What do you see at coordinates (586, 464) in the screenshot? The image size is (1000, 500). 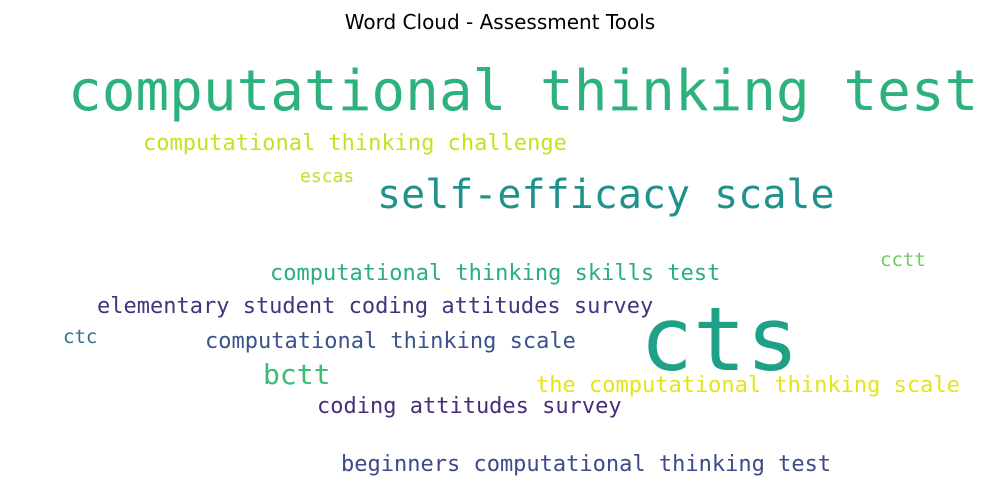 I see `word-beginners-computational-thinking-test: beginners computational thinking test` at bounding box center [586, 464].